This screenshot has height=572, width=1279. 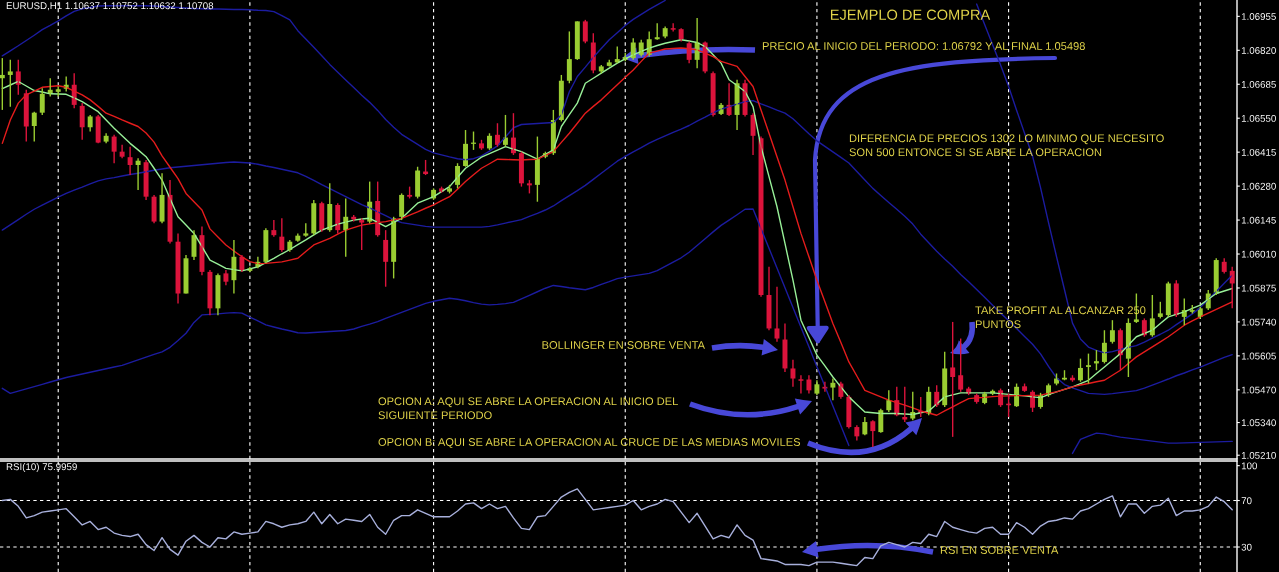 I want to click on y-tick-label: 1.06685, so click(x=1258, y=84).